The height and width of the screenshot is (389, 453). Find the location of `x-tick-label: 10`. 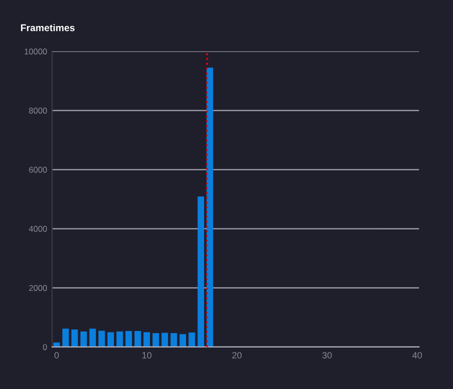

x-tick-label: 10 is located at coordinates (147, 355).